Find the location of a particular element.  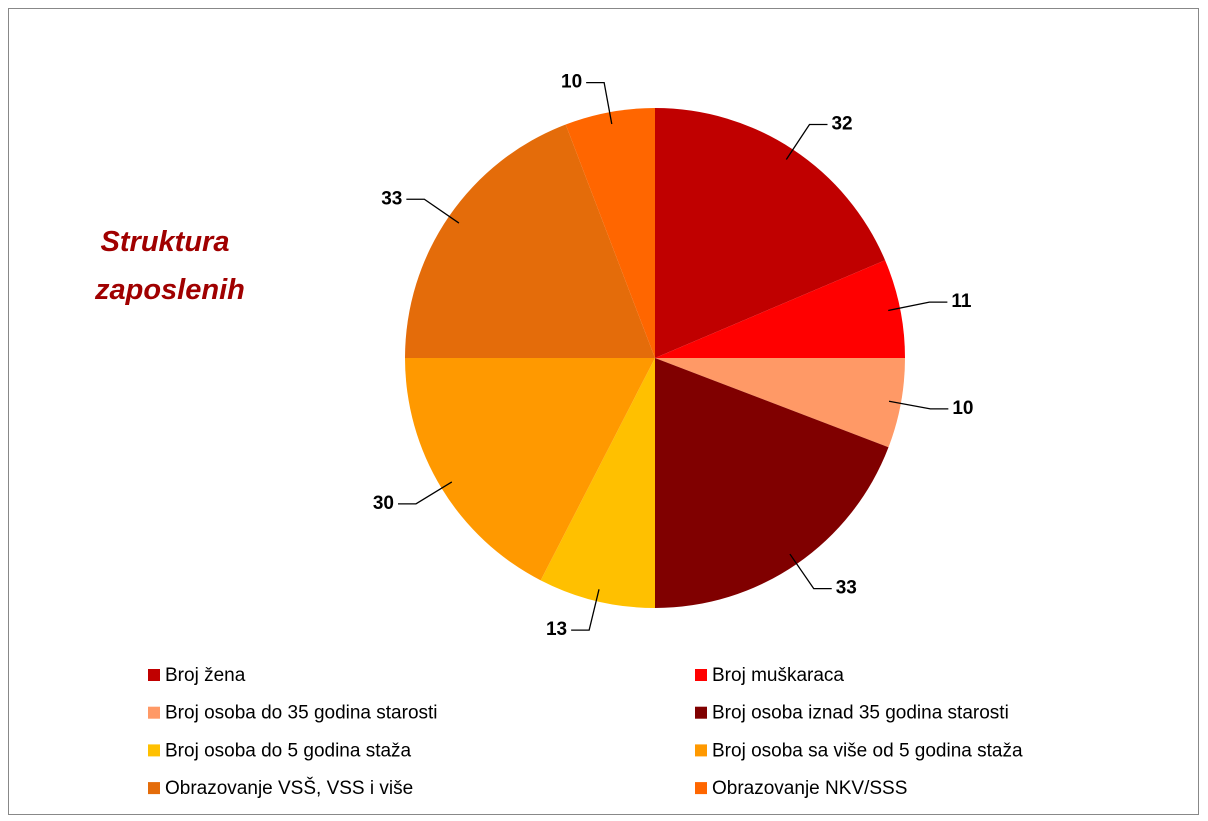

chart-title: Struktura zaposlenih is located at coordinates (170, 266).